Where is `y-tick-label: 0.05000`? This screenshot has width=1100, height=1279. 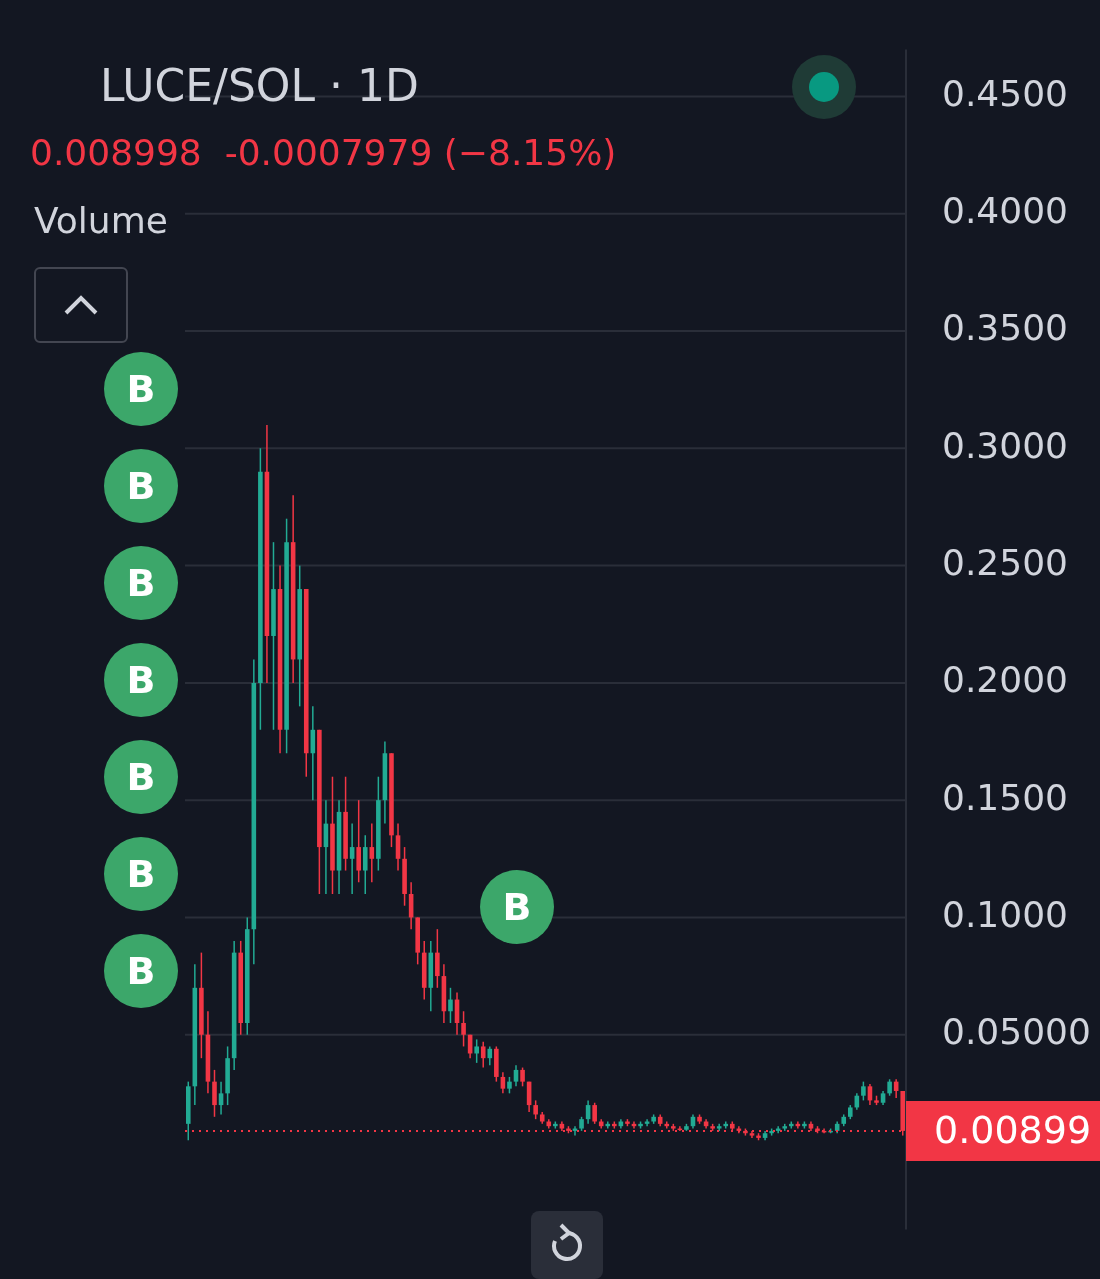 y-tick-label: 0.05000 is located at coordinates (1016, 1032).